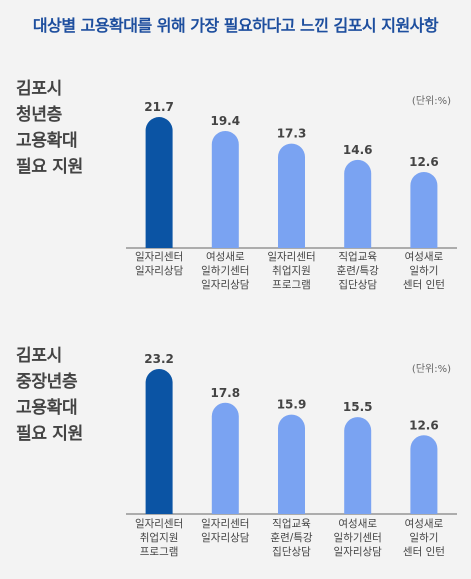  Describe the element at coordinates (225, 393) in the screenshot. I see `data-label-2: 17.8` at that location.